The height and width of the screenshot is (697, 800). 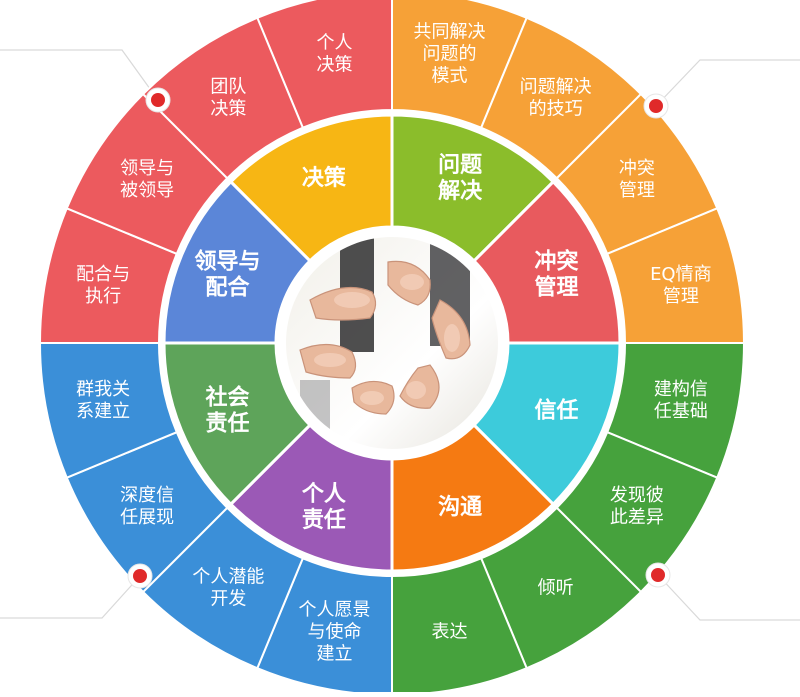 What do you see at coordinates (147, 168) in the screenshot?
I see `outer-label-lead-and-be-led: 领导与` at bounding box center [147, 168].